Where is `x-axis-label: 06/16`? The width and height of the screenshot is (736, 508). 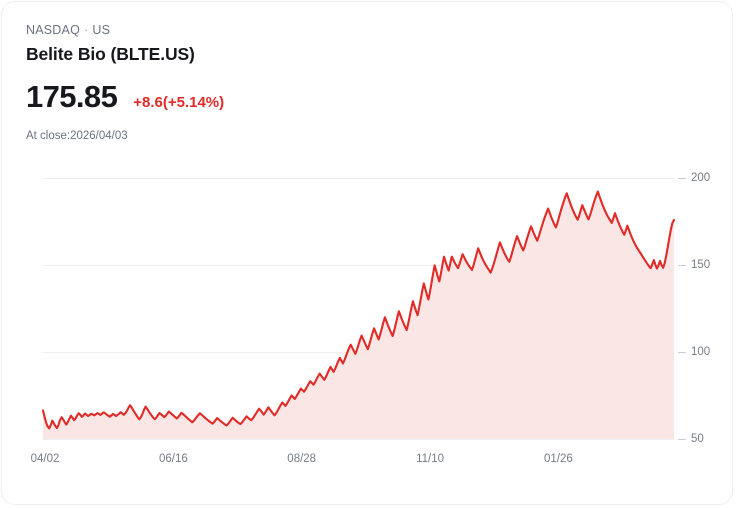 x-axis-label: 06/16 is located at coordinates (173, 459).